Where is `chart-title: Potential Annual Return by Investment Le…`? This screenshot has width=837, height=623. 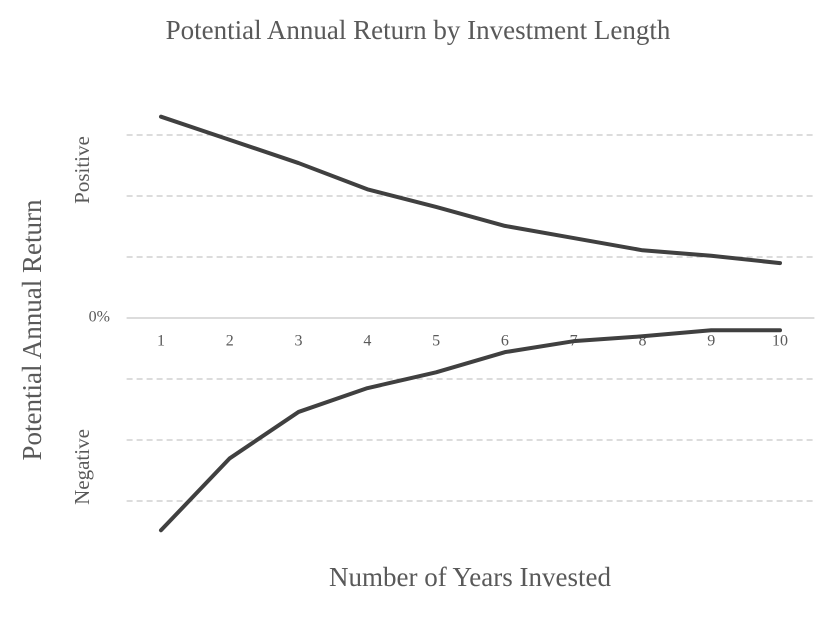
chart-title: Potential Annual Return by Investment Le… is located at coordinates (418, 30).